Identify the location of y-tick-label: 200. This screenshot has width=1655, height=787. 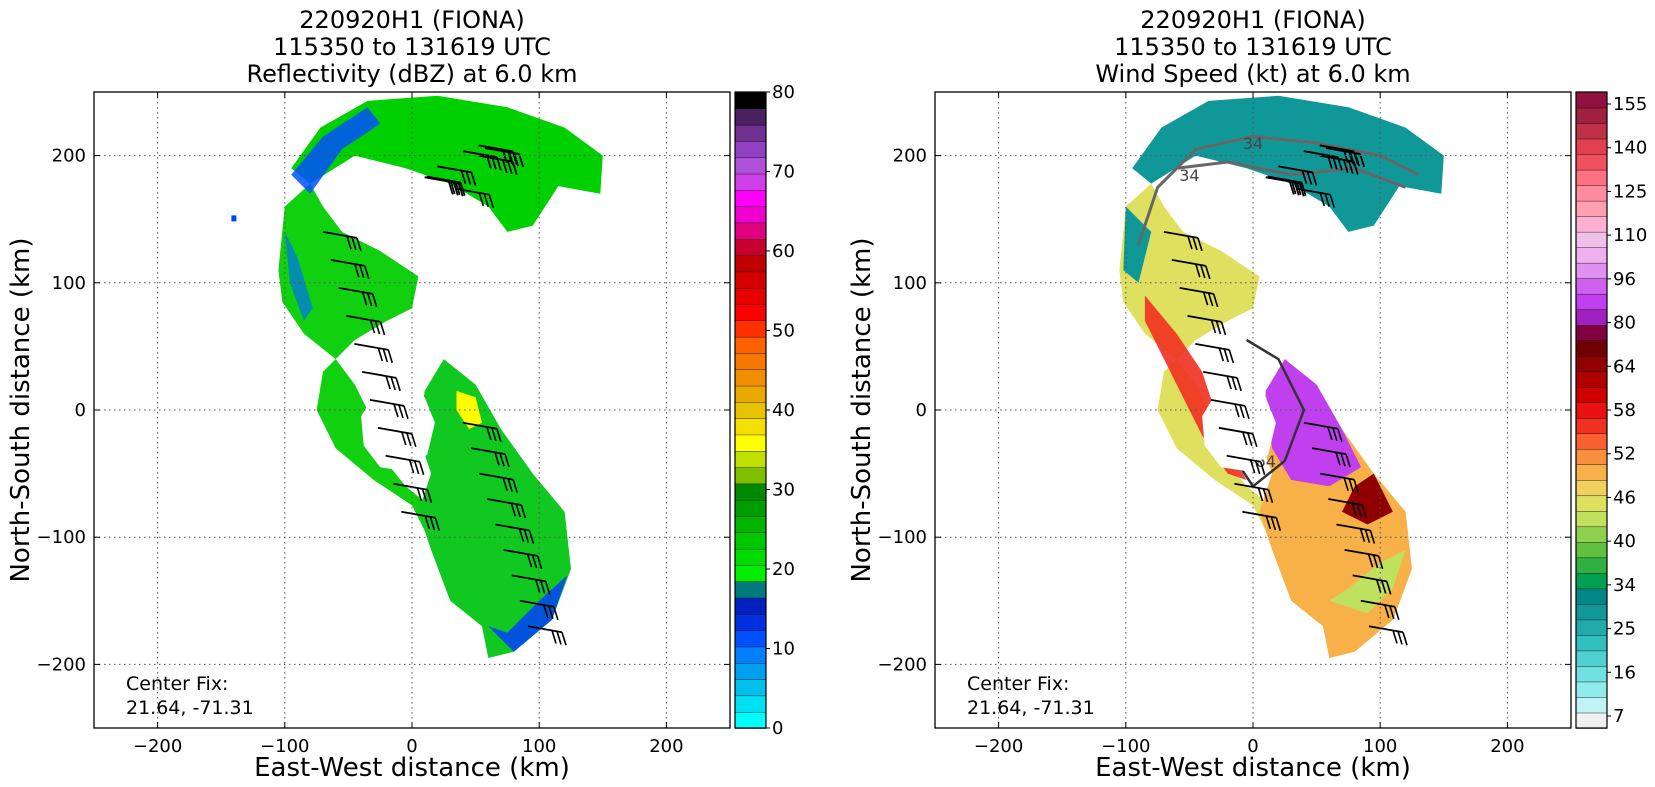
(69, 156).